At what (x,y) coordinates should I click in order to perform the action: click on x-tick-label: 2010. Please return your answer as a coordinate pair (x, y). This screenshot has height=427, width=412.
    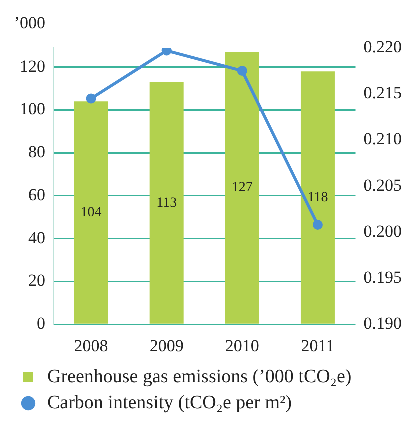
    Looking at the image, I should click on (242, 346).